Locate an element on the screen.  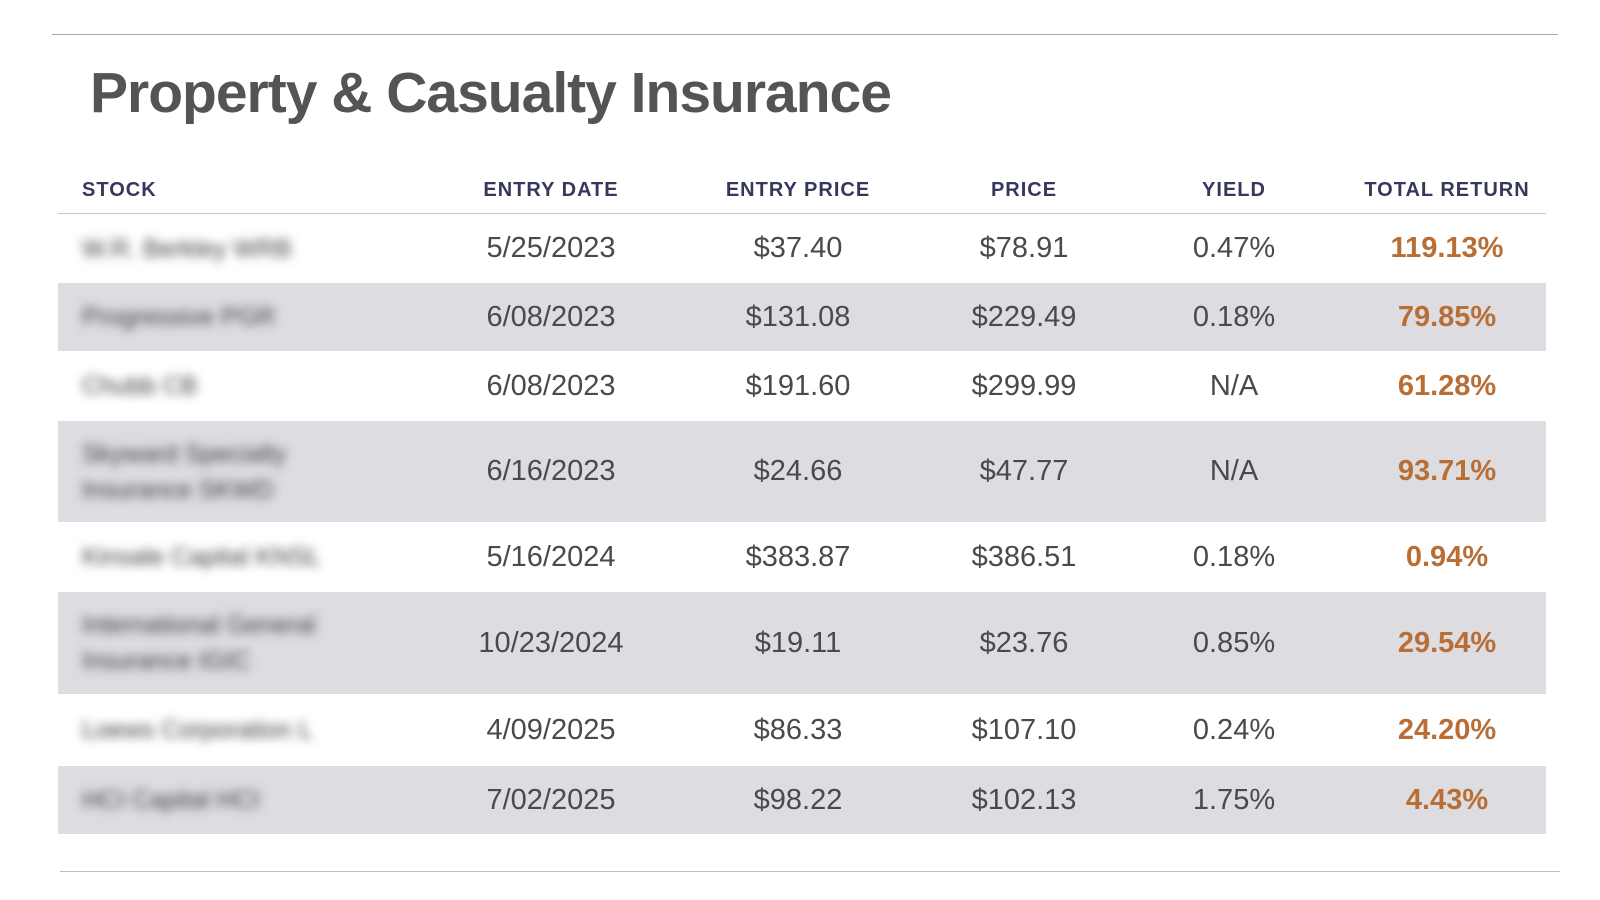
entry-date-cell: 4/09/2025 is located at coordinates (551, 729).